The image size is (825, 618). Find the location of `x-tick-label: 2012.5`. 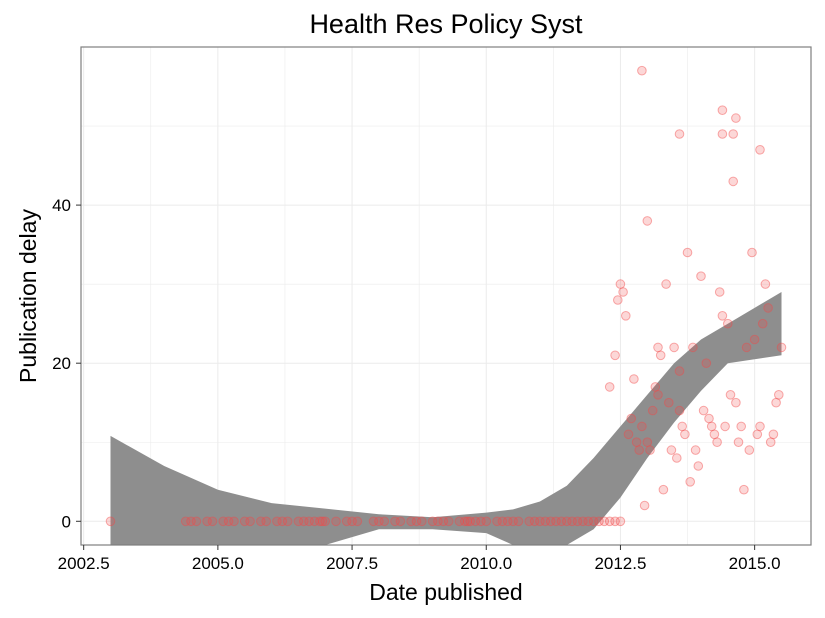

x-tick-label: 2012.5 is located at coordinates (620, 563).